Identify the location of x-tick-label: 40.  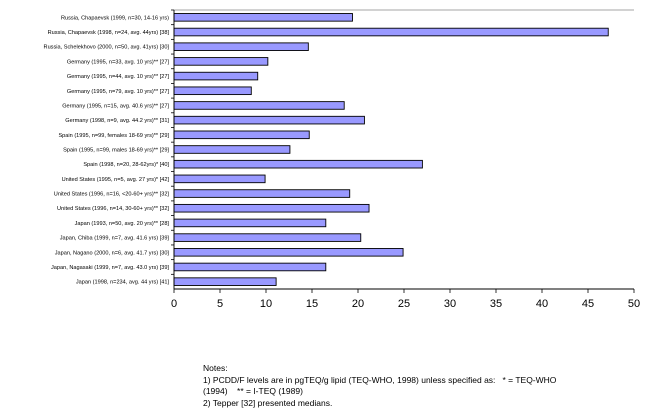
(542, 304).